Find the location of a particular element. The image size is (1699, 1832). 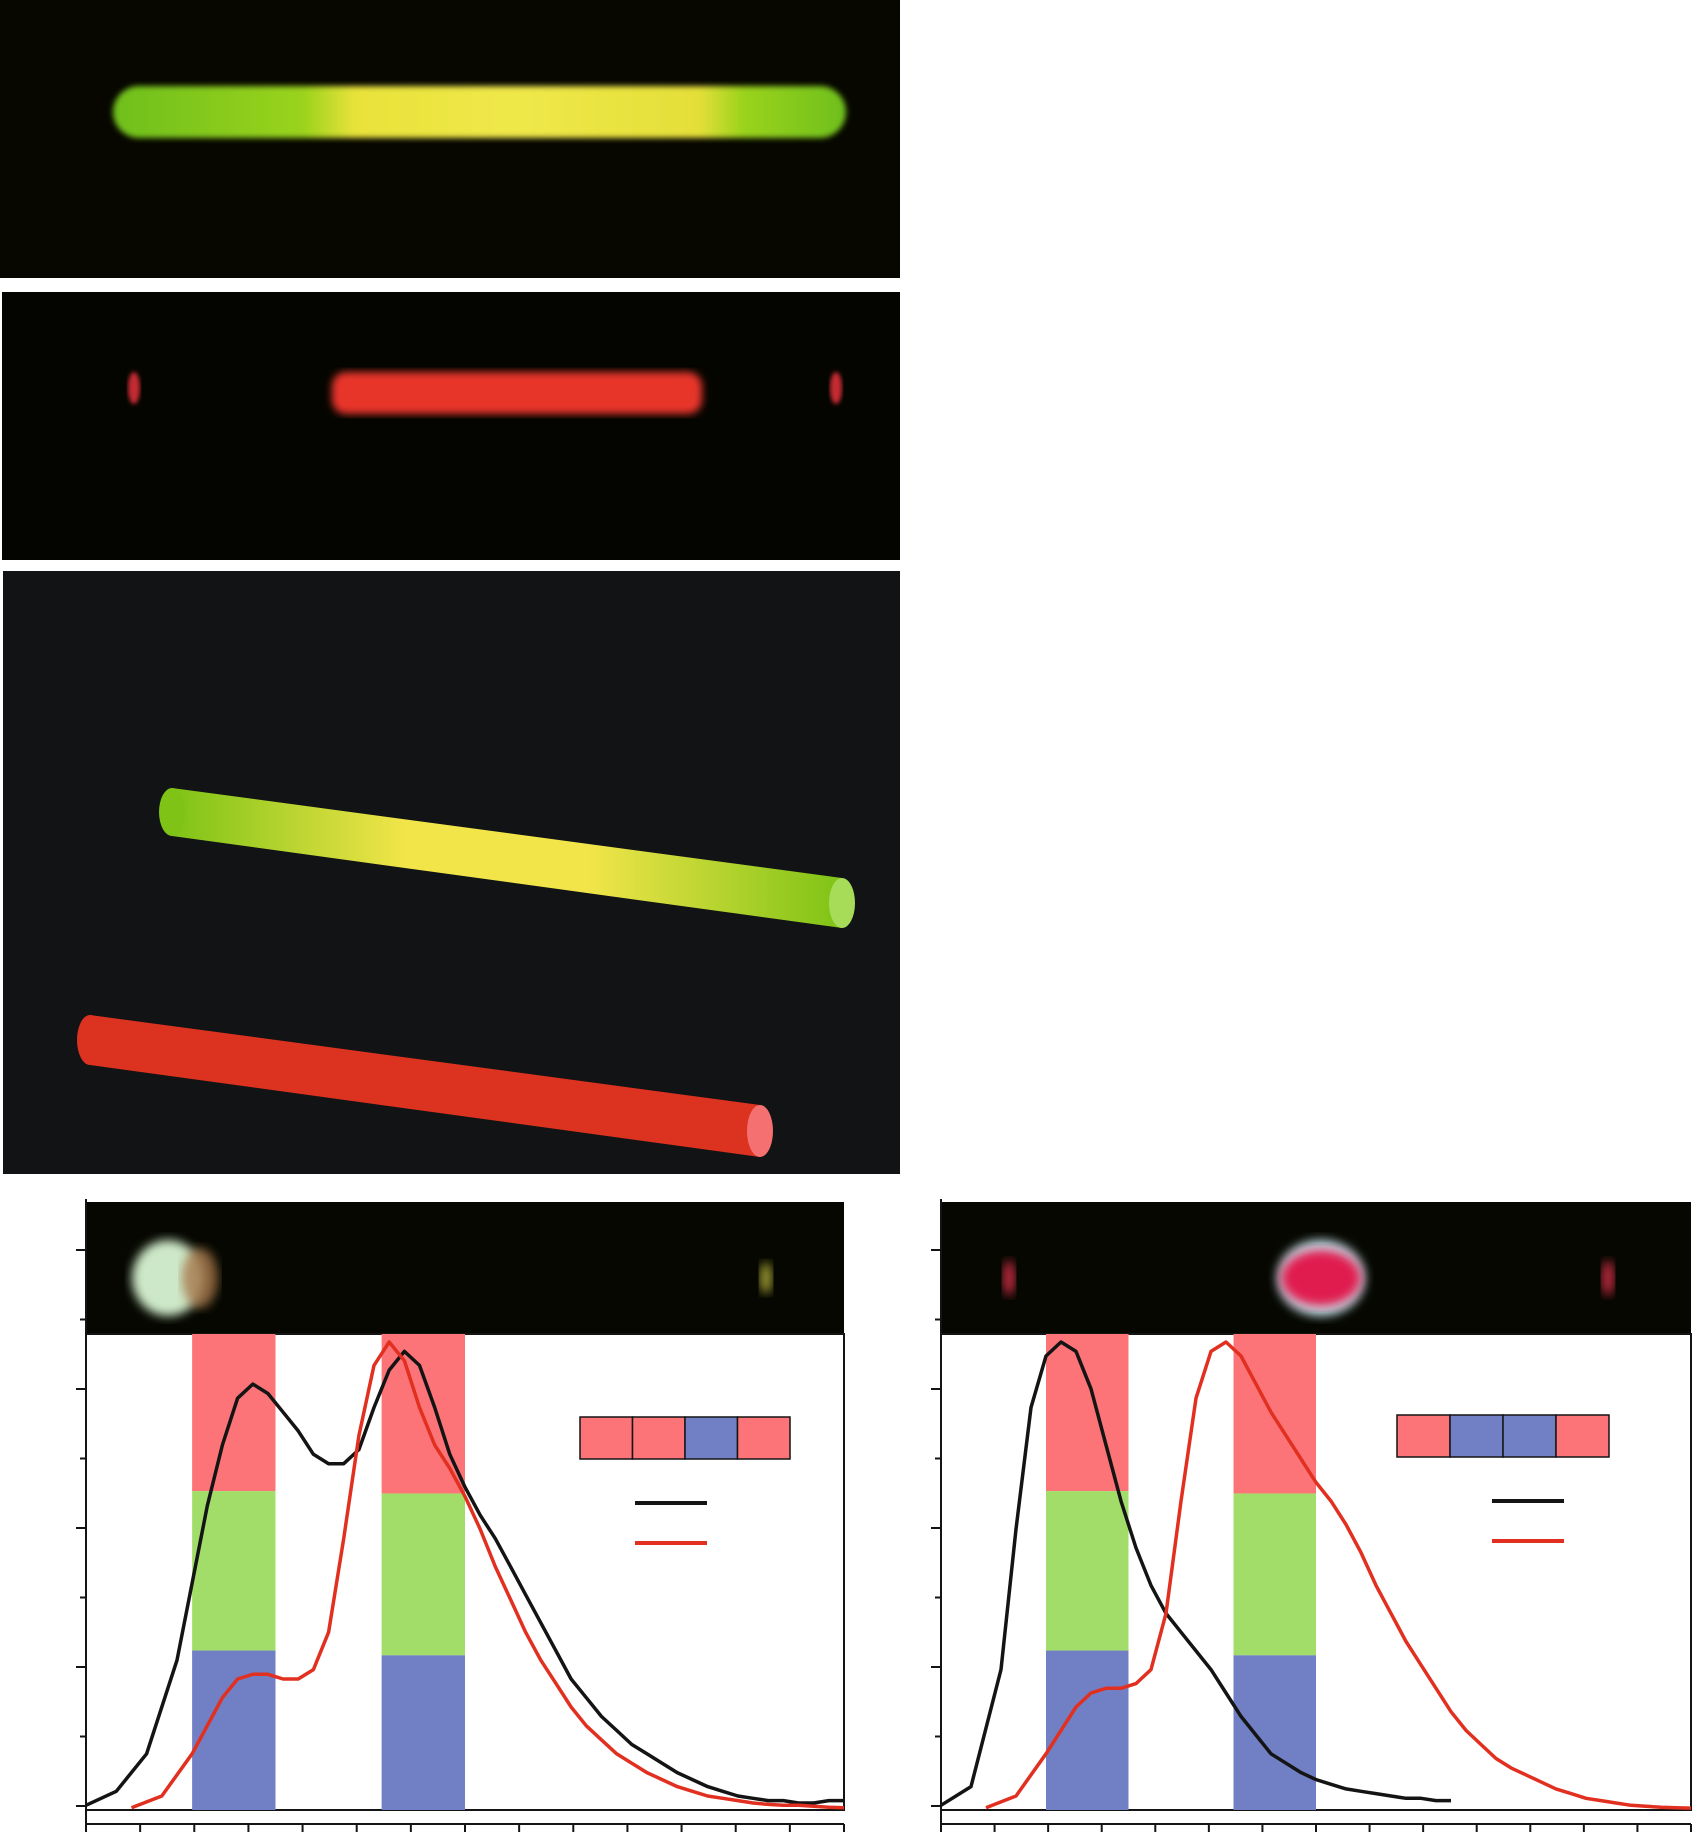

photo-panel-b is located at coordinates (451, 426).